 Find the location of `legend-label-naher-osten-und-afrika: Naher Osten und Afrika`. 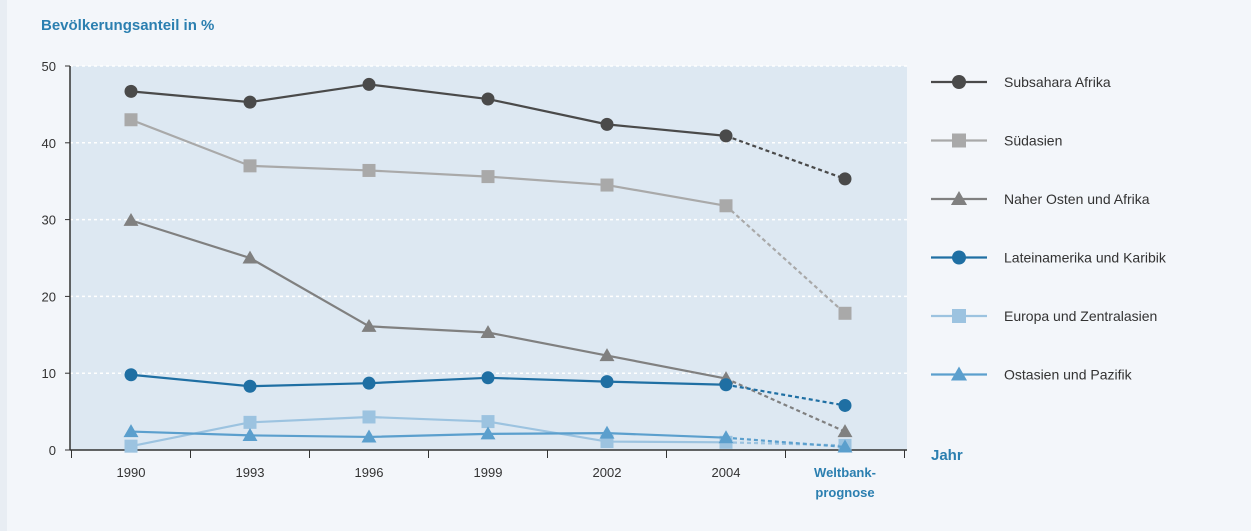

legend-label-naher-osten-und-afrika: Naher Osten und Afrika is located at coordinates (1077, 199).